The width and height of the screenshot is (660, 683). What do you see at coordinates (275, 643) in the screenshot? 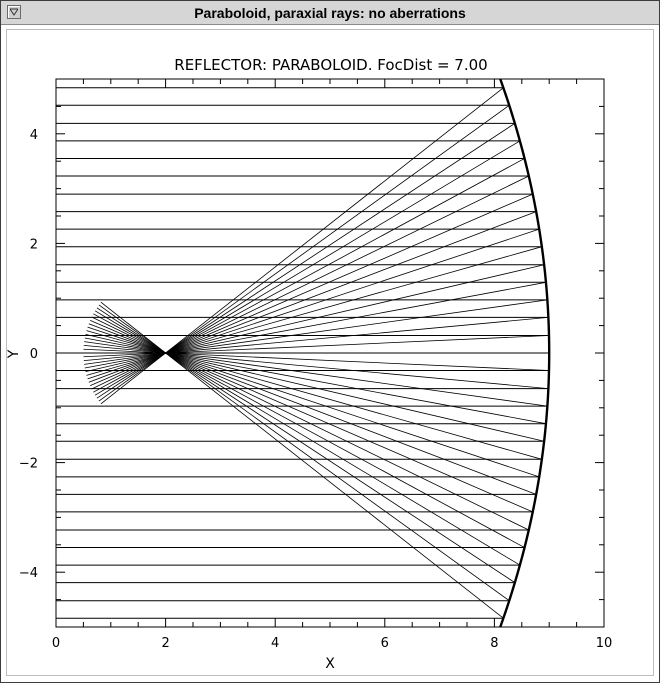
I see `x-tick-label: 4` at bounding box center [275, 643].